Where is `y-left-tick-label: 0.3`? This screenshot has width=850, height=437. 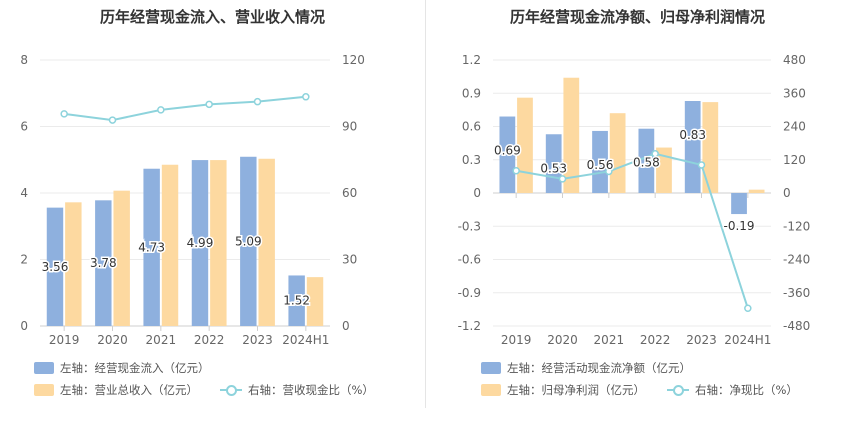
y-left-tick-label: 0.3 is located at coordinates (471, 160).